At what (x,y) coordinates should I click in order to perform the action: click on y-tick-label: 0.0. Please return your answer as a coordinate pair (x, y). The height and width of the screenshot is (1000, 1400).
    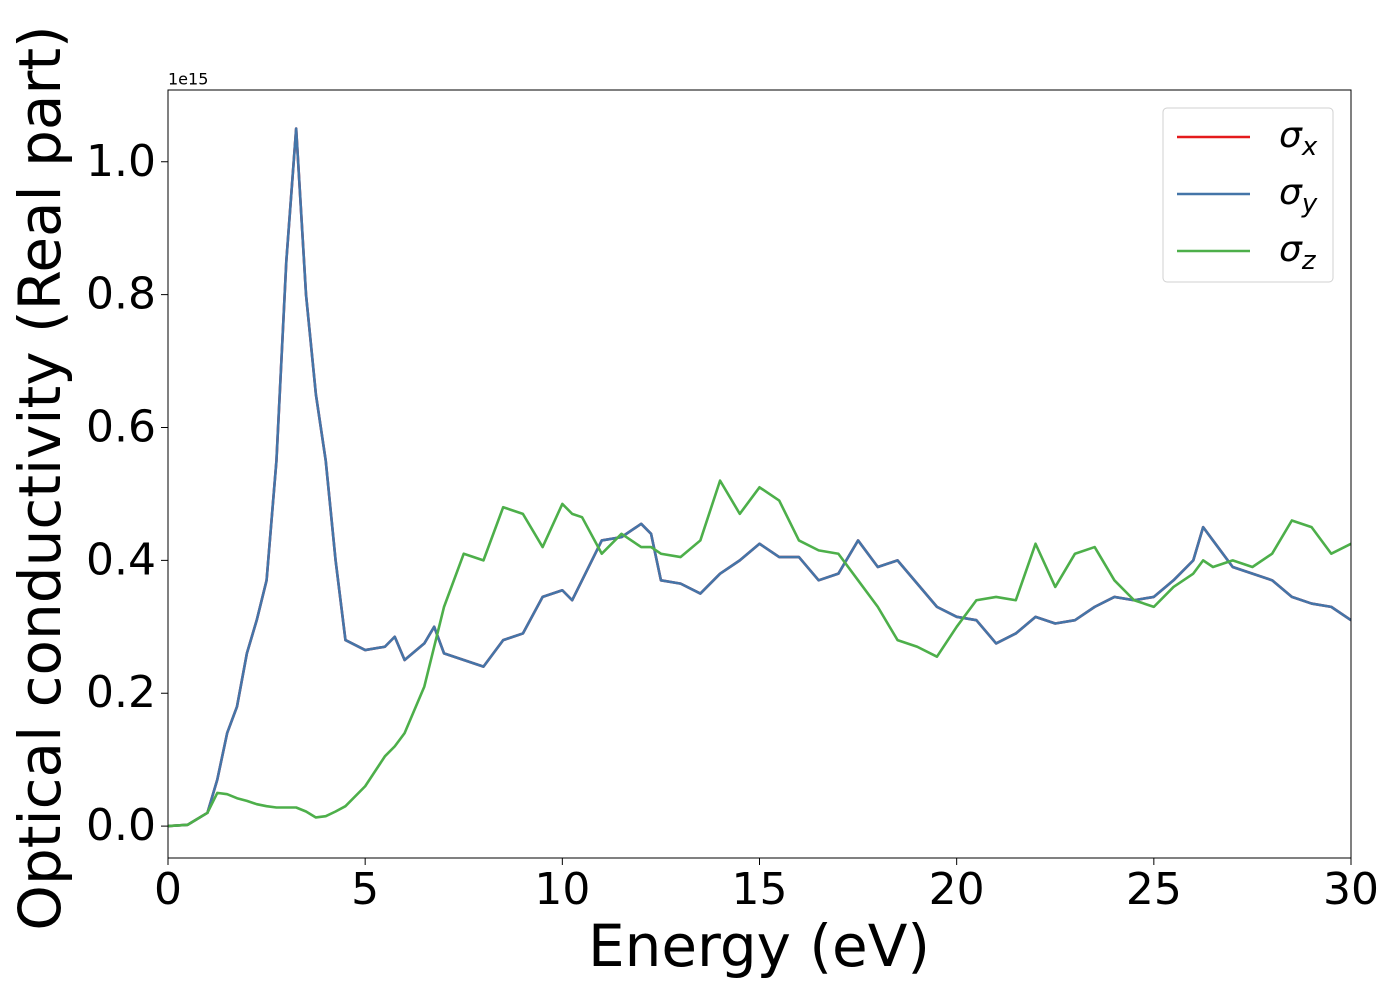
    Looking at the image, I should click on (121, 825).